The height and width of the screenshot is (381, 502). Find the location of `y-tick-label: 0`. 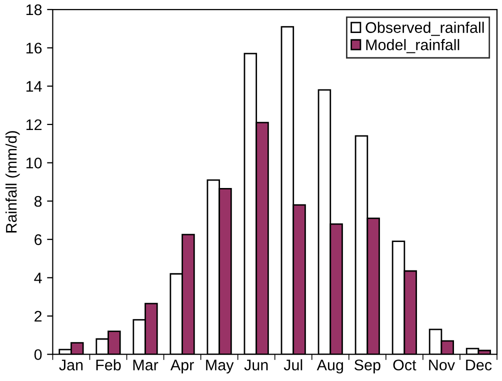

y-tick-label: 0 is located at coordinates (38, 354).